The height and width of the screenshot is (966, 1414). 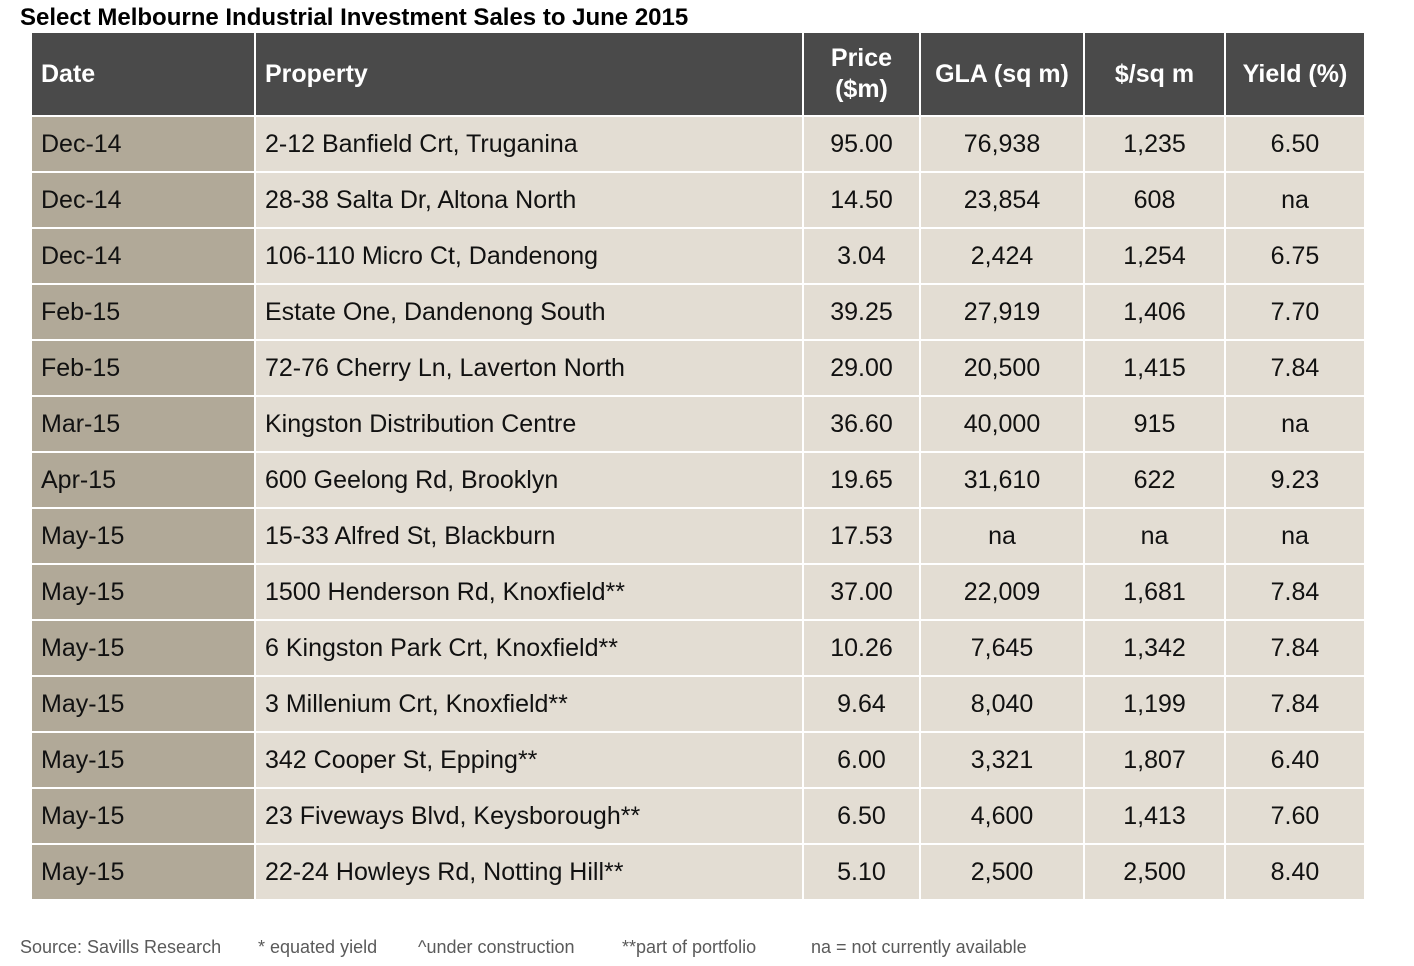 What do you see at coordinates (1295, 872) in the screenshot?
I see `cell-yield: 8.40` at bounding box center [1295, 872].